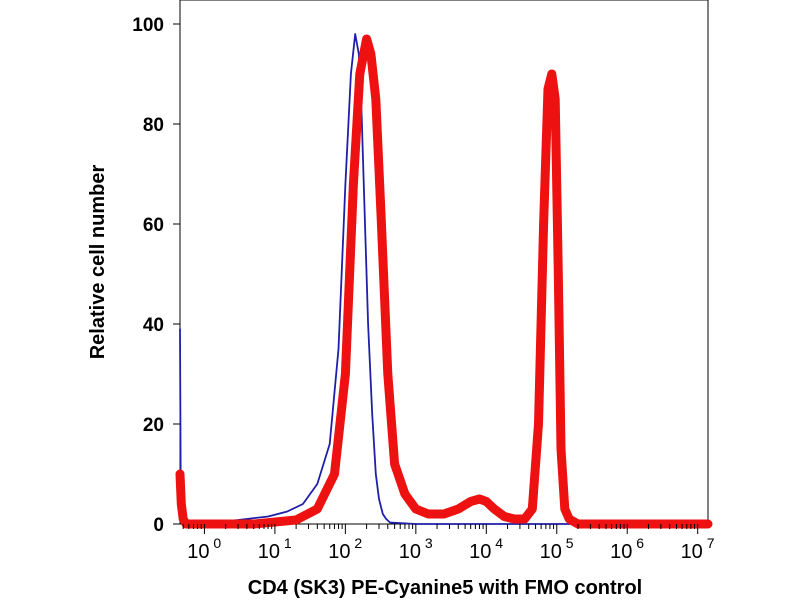 This screenshot has height=600, width=800. Describe the element at coordinates (153, 325) in the screenshot. I see `y-tick-label: 40` at that location.